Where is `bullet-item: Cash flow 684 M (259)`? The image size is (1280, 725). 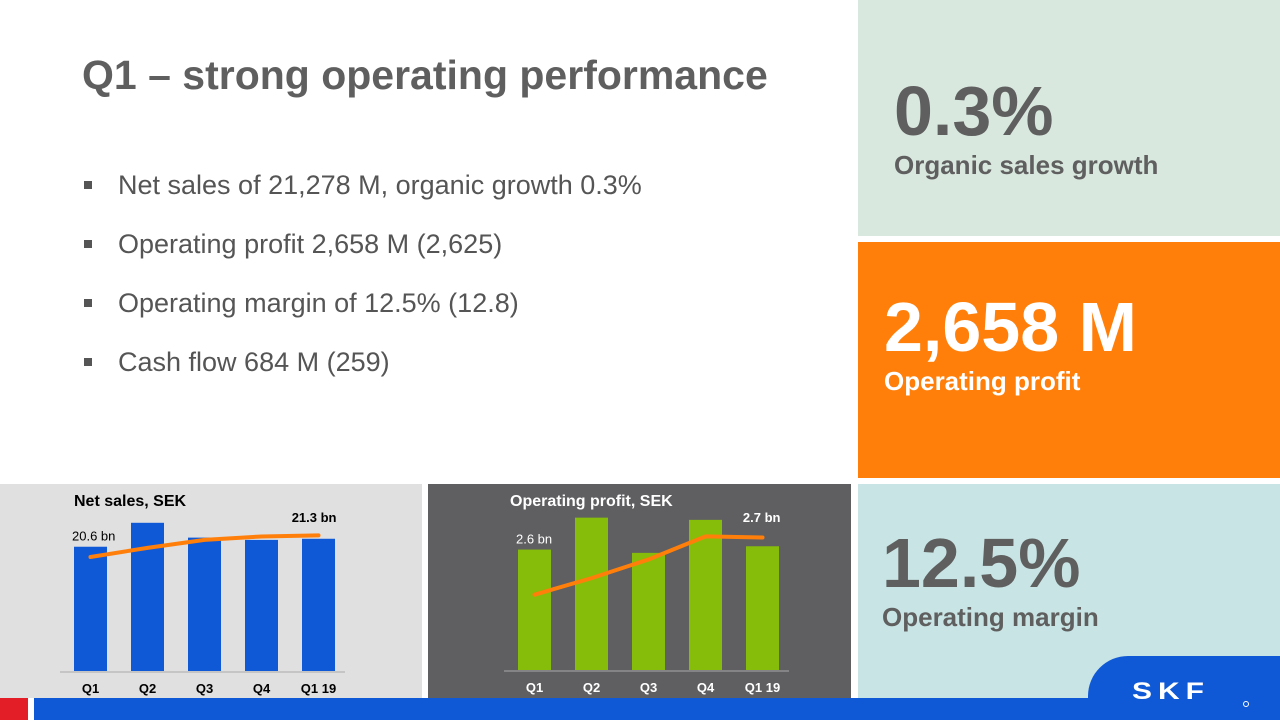 bullet-item: Cash flow 684 M (259) is located at coordinates (362, 376).